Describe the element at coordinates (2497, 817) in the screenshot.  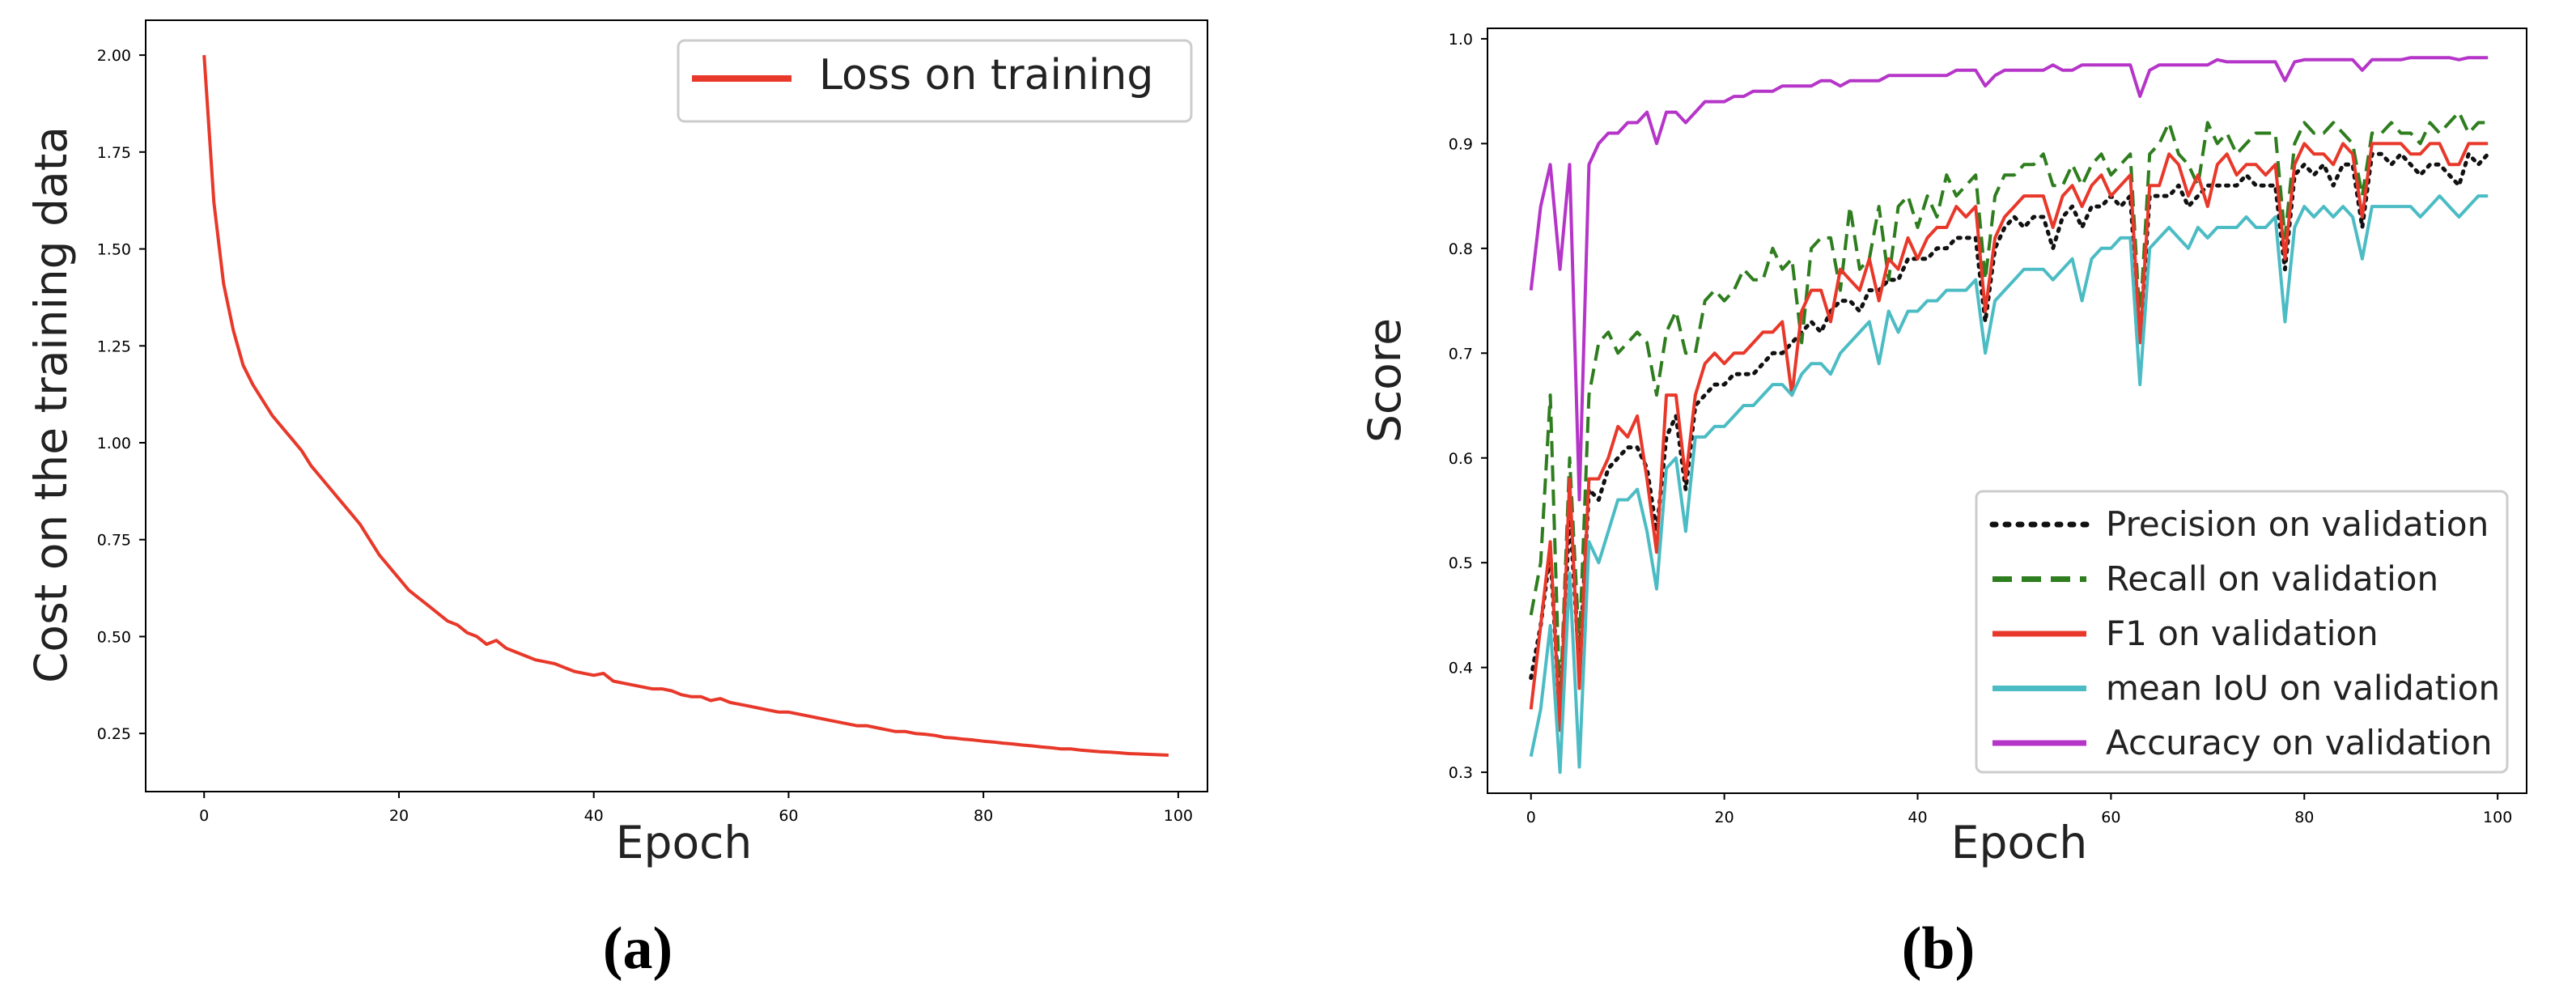
I see `chart-b-xtick-label: 100` at that location.